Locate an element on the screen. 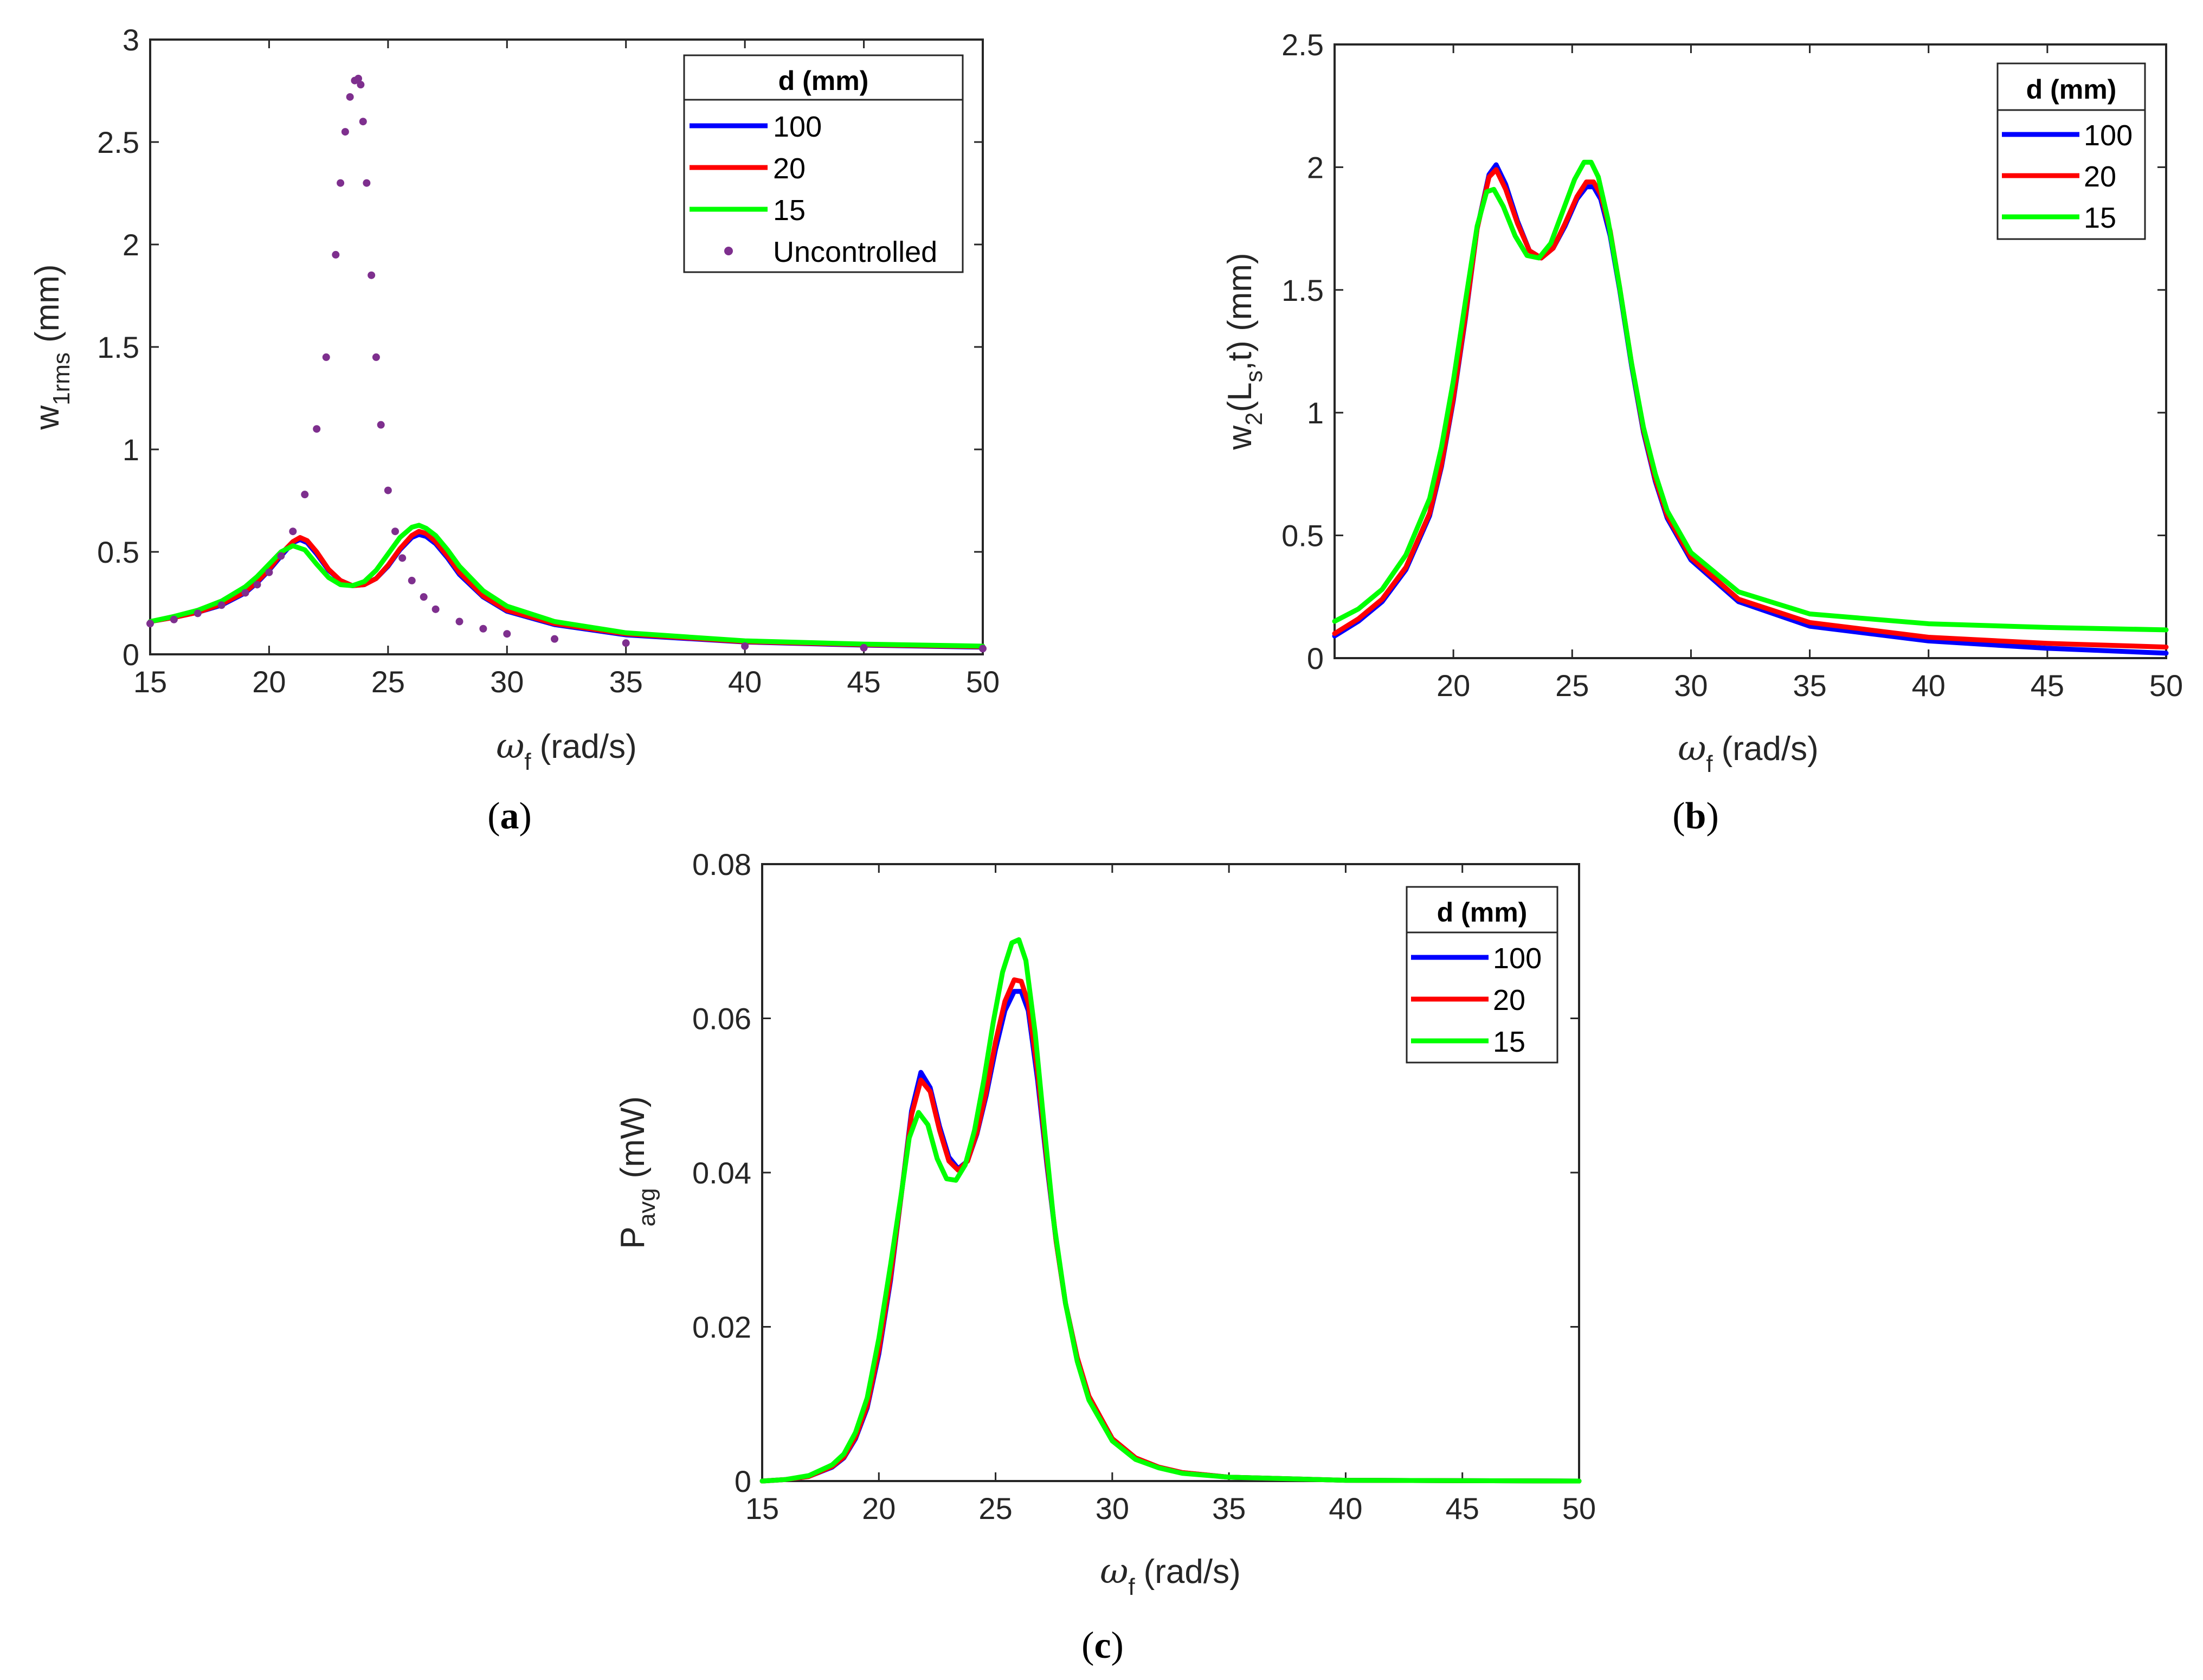 Image resolution: width=2203 pixels, height=1680 pixels. chart-c-xtick-label: 25 is located at coordinates (995, 1508).